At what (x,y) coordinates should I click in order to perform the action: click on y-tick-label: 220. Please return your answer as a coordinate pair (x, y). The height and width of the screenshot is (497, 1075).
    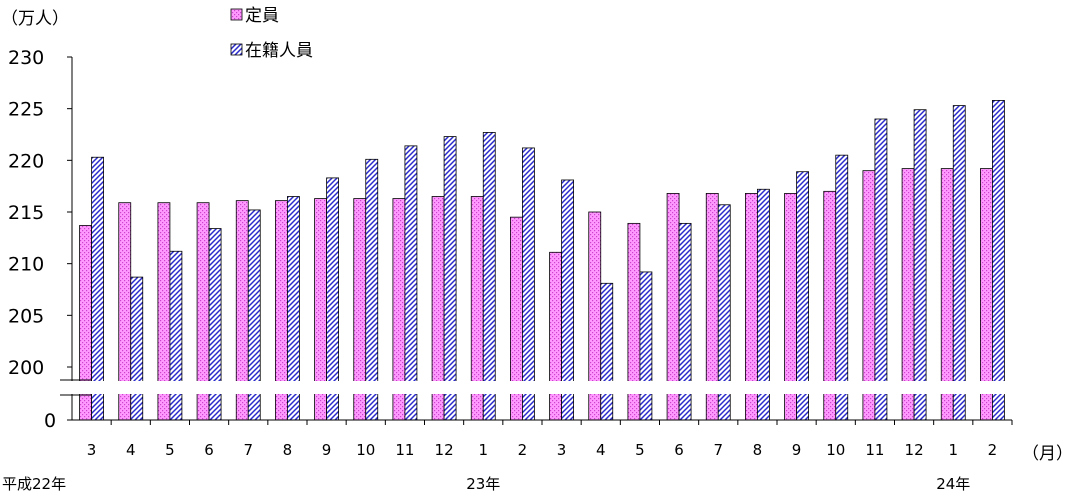
    Looking at the image, I should click on (26, 161).